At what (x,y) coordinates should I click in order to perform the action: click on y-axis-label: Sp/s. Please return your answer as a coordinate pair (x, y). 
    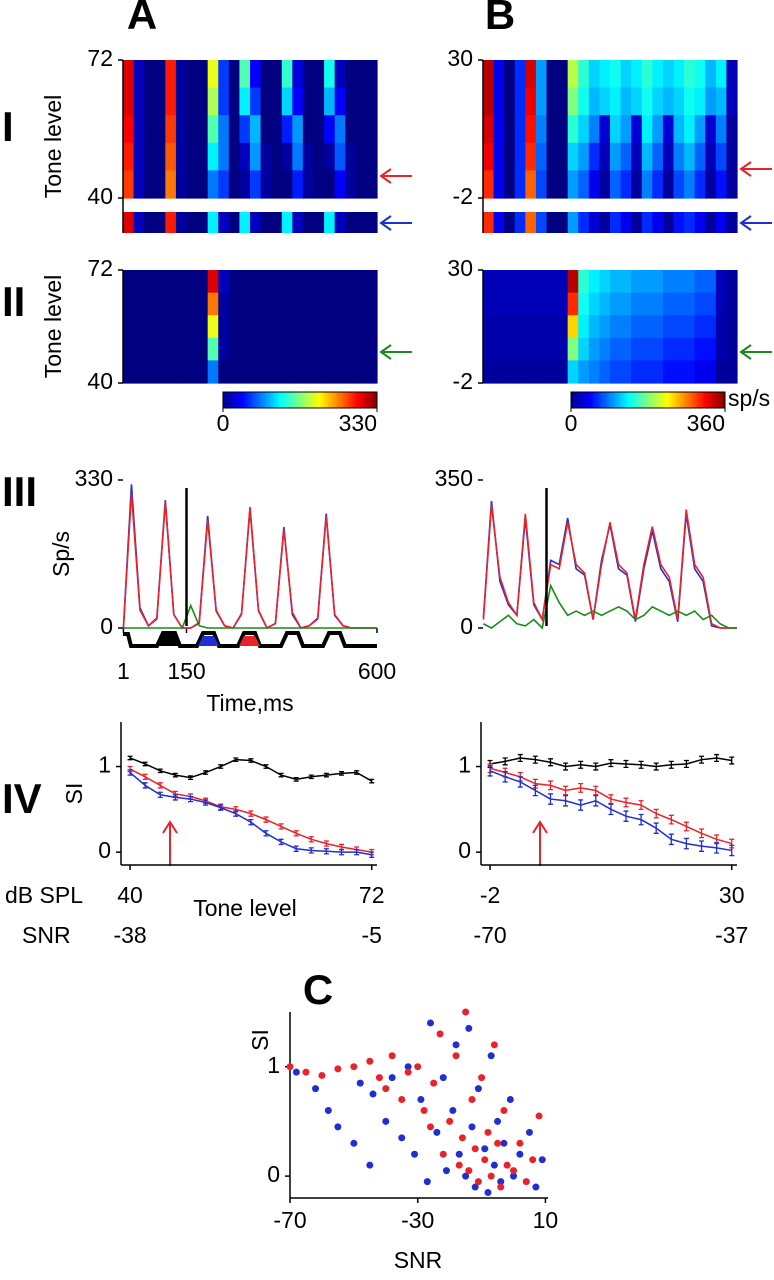
    Looking at the image, I should click on (61, 554).